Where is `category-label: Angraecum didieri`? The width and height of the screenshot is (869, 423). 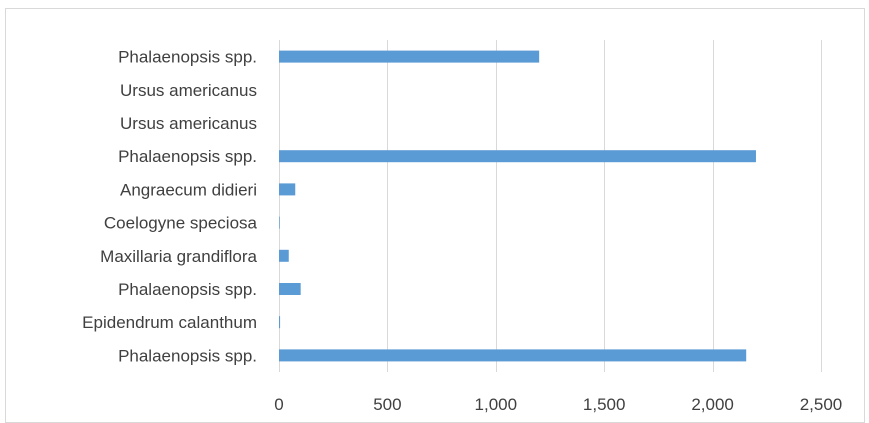 category-label: Angraecum didieri is located at coordinates (188, 189).